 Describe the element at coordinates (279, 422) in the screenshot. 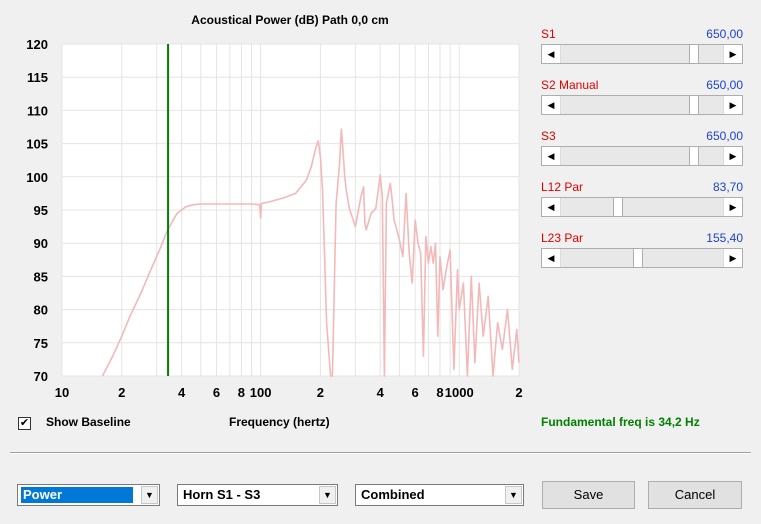

I see `x-axis-label: Frequency (hertz)` at that location.